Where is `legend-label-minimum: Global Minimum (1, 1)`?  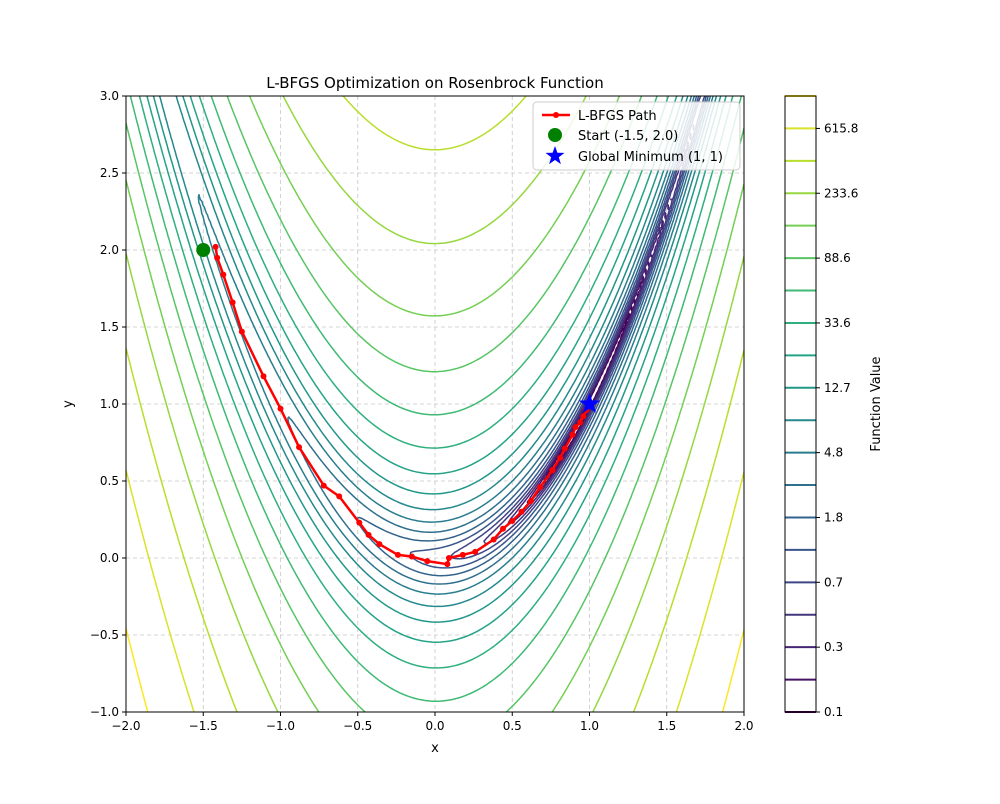 legend-label-minimum: Global Minimum (1, 1) is located at coordinates (650, 157).